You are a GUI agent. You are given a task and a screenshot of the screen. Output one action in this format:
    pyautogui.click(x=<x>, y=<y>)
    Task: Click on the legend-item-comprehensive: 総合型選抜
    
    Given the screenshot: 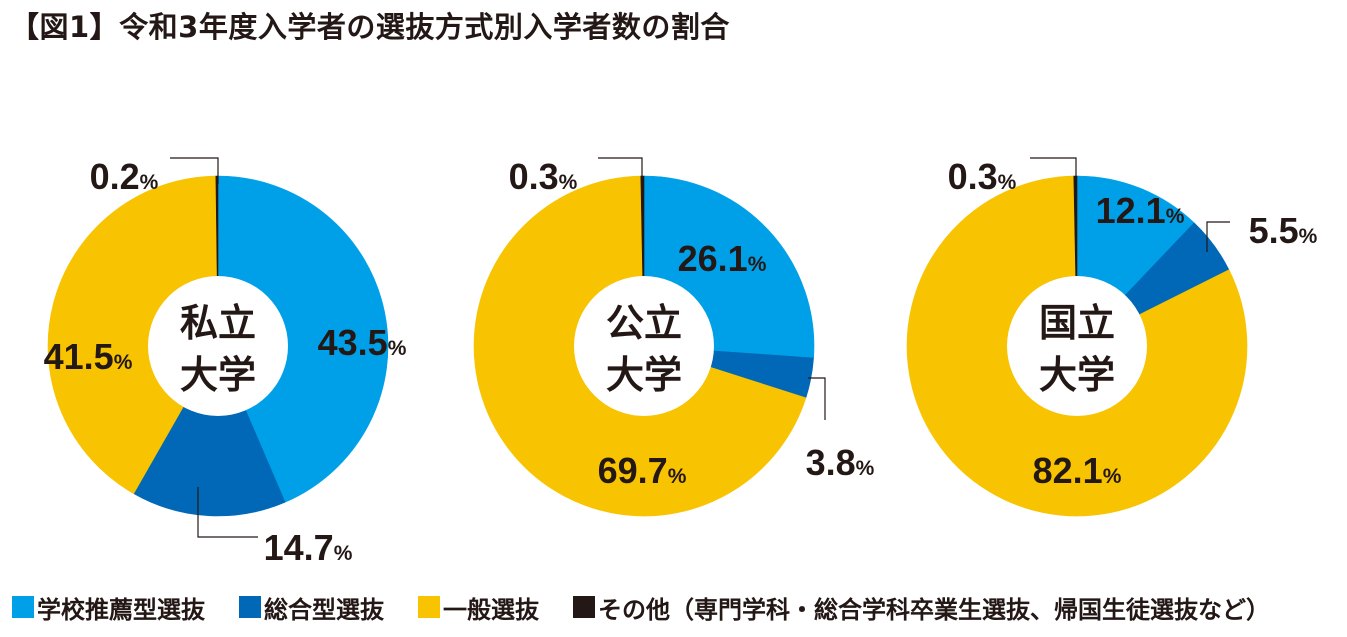 What is the action you would take?
    pyautogui.click(x=311, y=607)
    